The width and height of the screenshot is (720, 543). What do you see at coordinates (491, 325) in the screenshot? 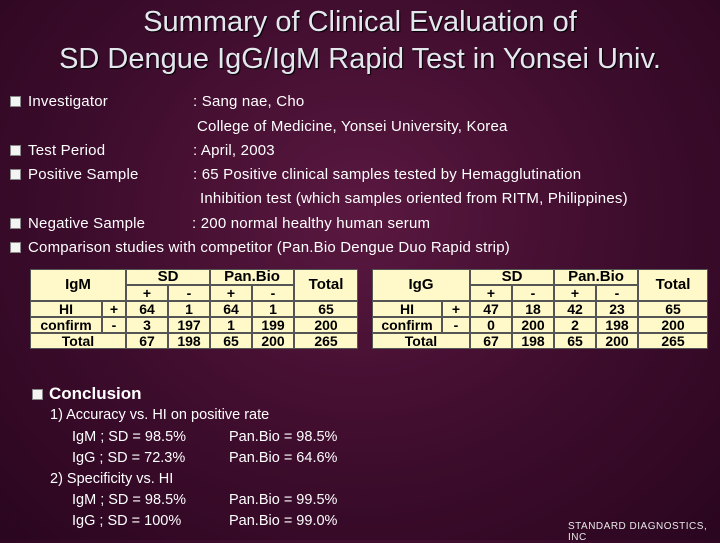
I see `table-cell: 0` at bounding box center [491, 325].